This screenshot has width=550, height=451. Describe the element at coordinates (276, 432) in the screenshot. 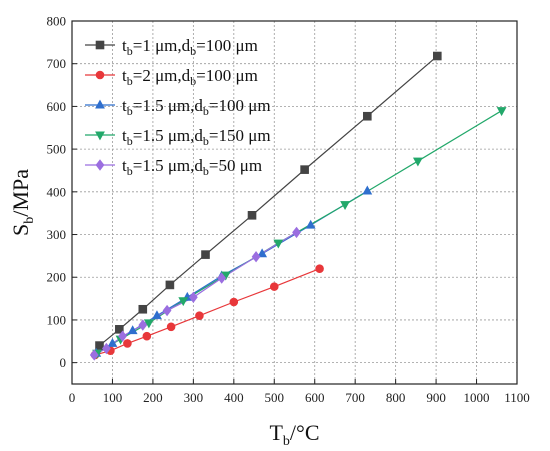

I see `x-axis-title-main: T` at that location.